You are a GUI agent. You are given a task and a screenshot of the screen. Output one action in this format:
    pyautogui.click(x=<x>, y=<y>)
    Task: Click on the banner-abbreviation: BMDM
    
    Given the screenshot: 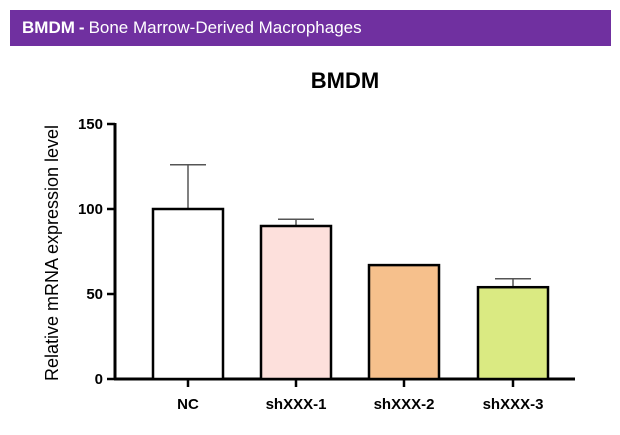 What is the action you would take?
    pyautogui.click(x=48, y=27)
    